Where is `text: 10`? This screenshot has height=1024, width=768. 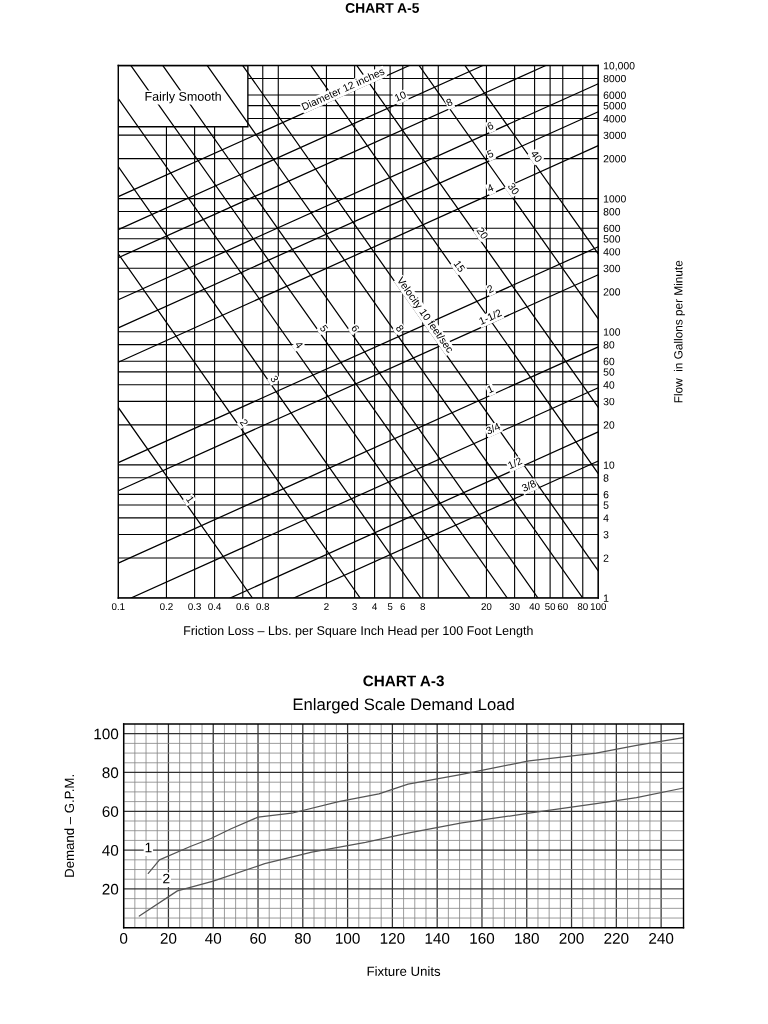
text: 10 is located at coordinates (400, 96).